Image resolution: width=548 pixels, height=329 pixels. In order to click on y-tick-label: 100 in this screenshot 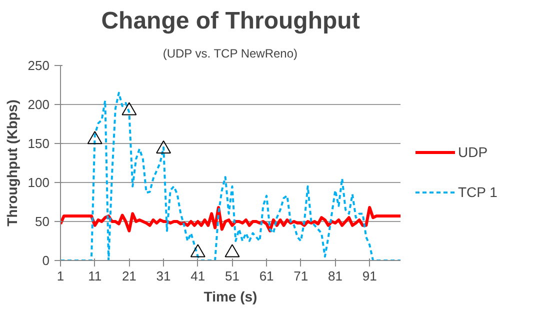, I will do `click(39, 182)`.